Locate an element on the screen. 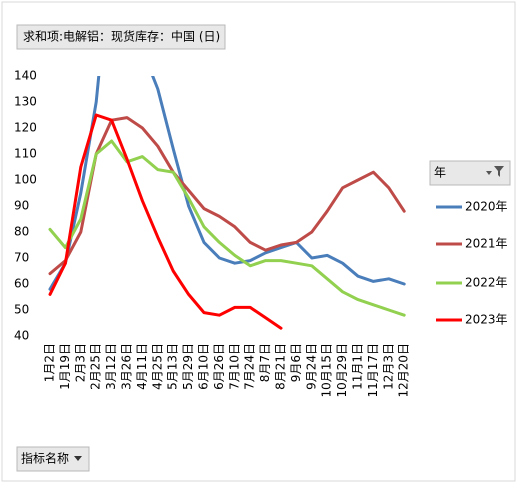  legend-label: 2022年 is located at coordinates (486, 283).